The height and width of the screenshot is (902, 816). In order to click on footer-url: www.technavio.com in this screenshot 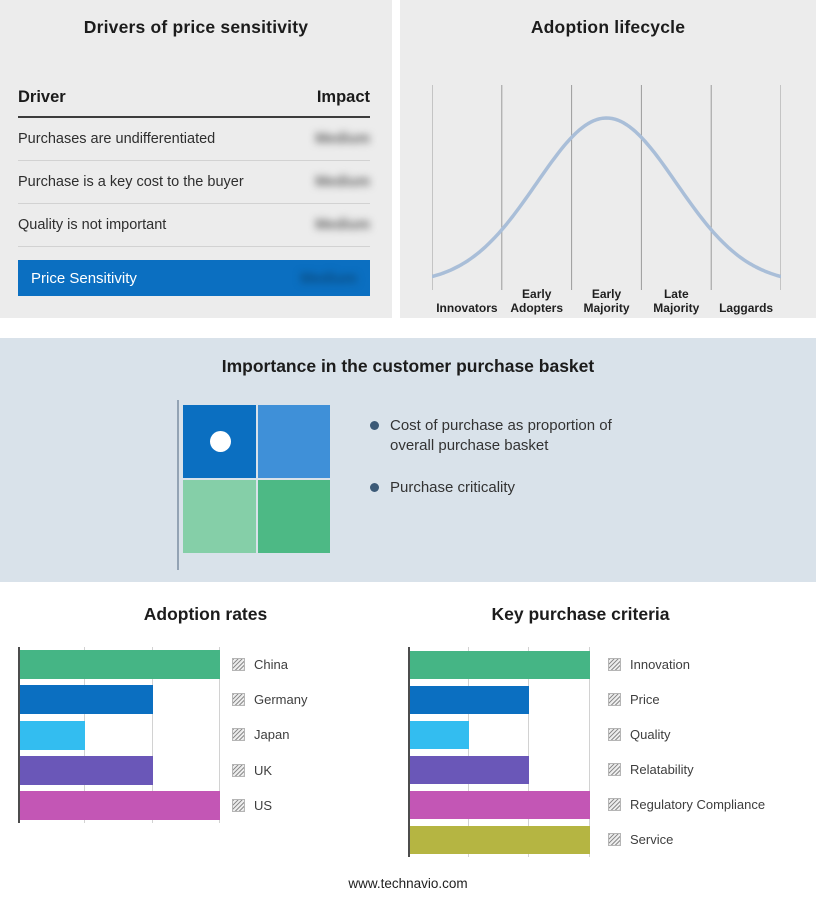, I will do `click(408, 883)`.